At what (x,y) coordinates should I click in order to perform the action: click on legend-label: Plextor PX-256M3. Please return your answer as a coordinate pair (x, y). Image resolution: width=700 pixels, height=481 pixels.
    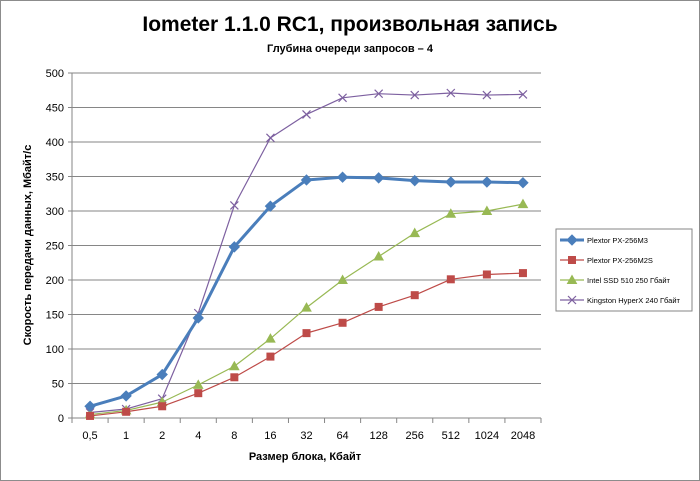
    Looking at the image, I should click on (617, 240).